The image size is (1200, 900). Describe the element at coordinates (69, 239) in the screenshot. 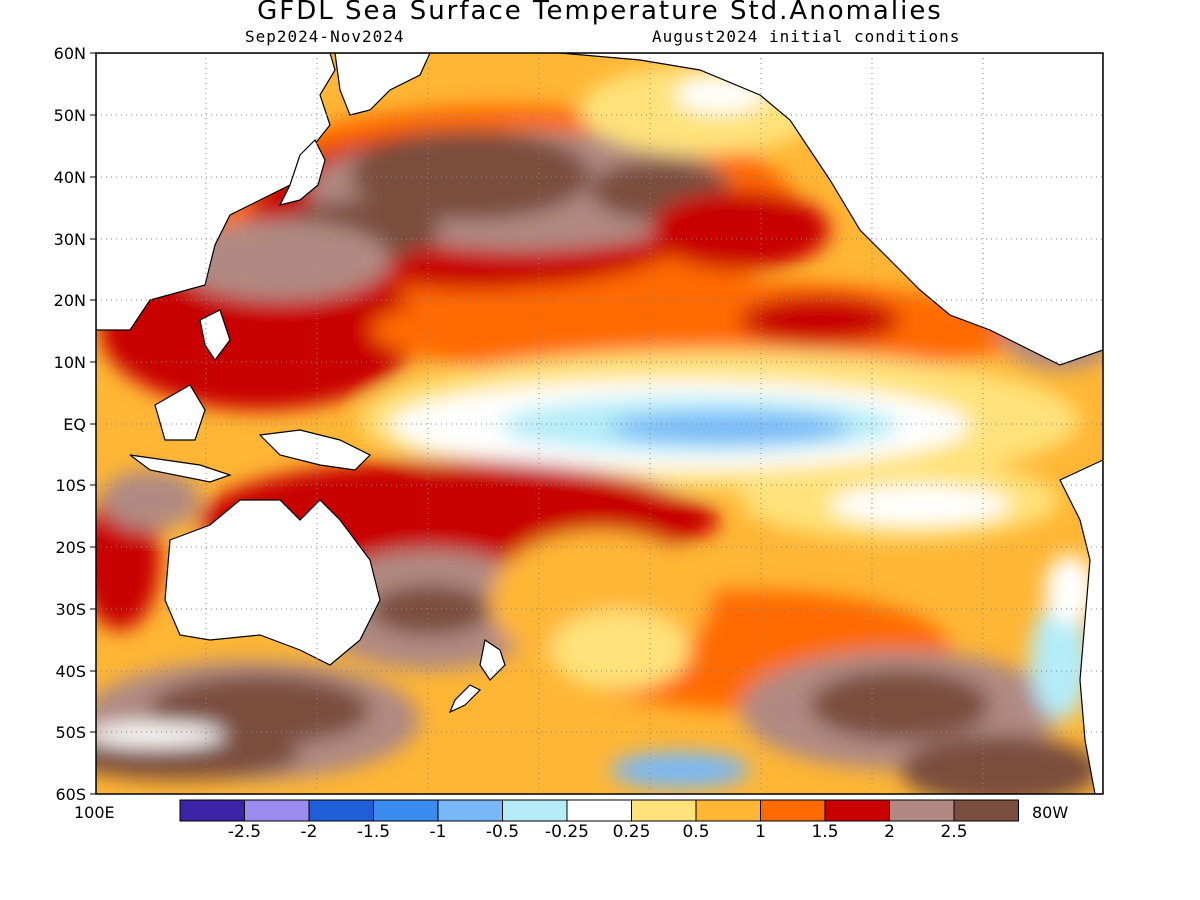

I see `lat-label-30n: 30N` at that location.